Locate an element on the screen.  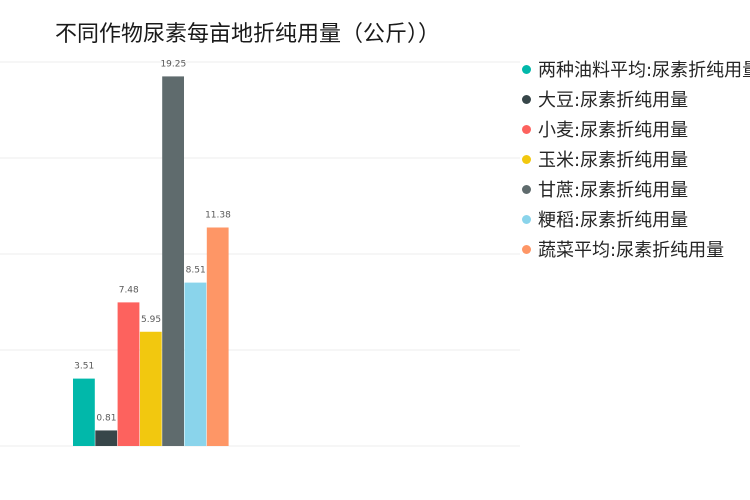
legend-label: 小麦:尿素折纯用量 is located at coordinates (613, 130).